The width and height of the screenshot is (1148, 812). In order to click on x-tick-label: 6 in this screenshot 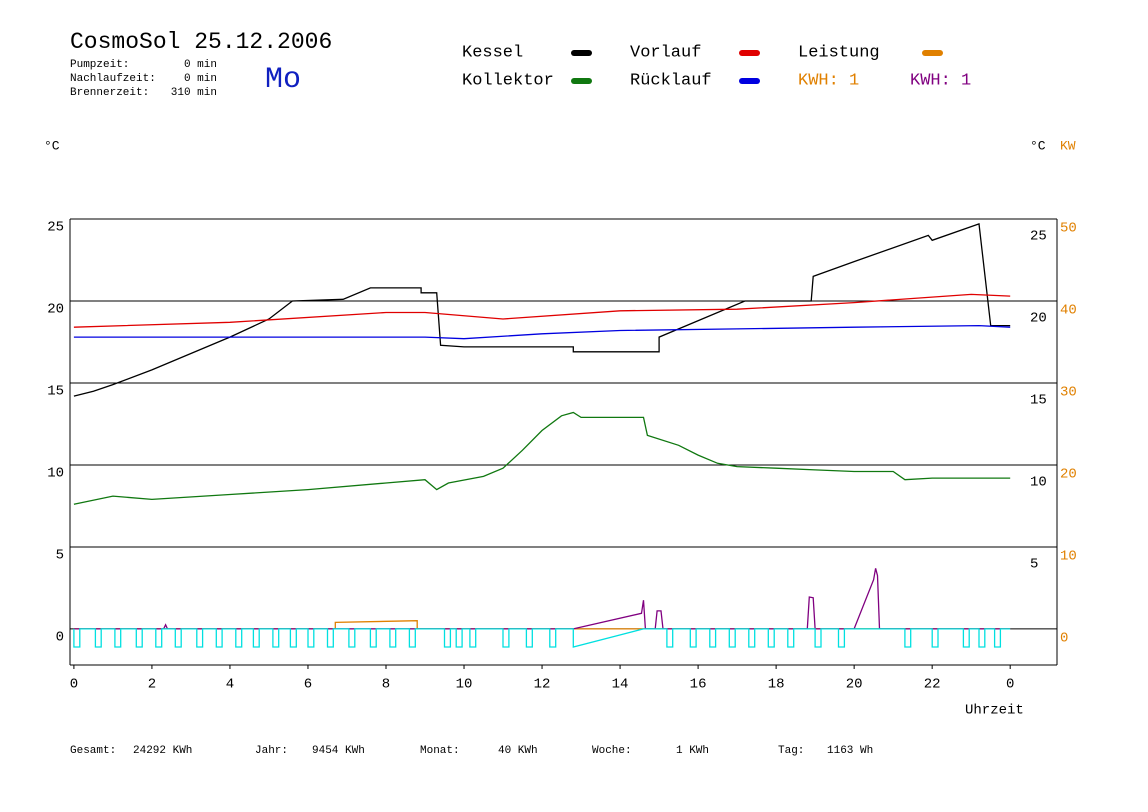, I will do `click(308, 685)`.